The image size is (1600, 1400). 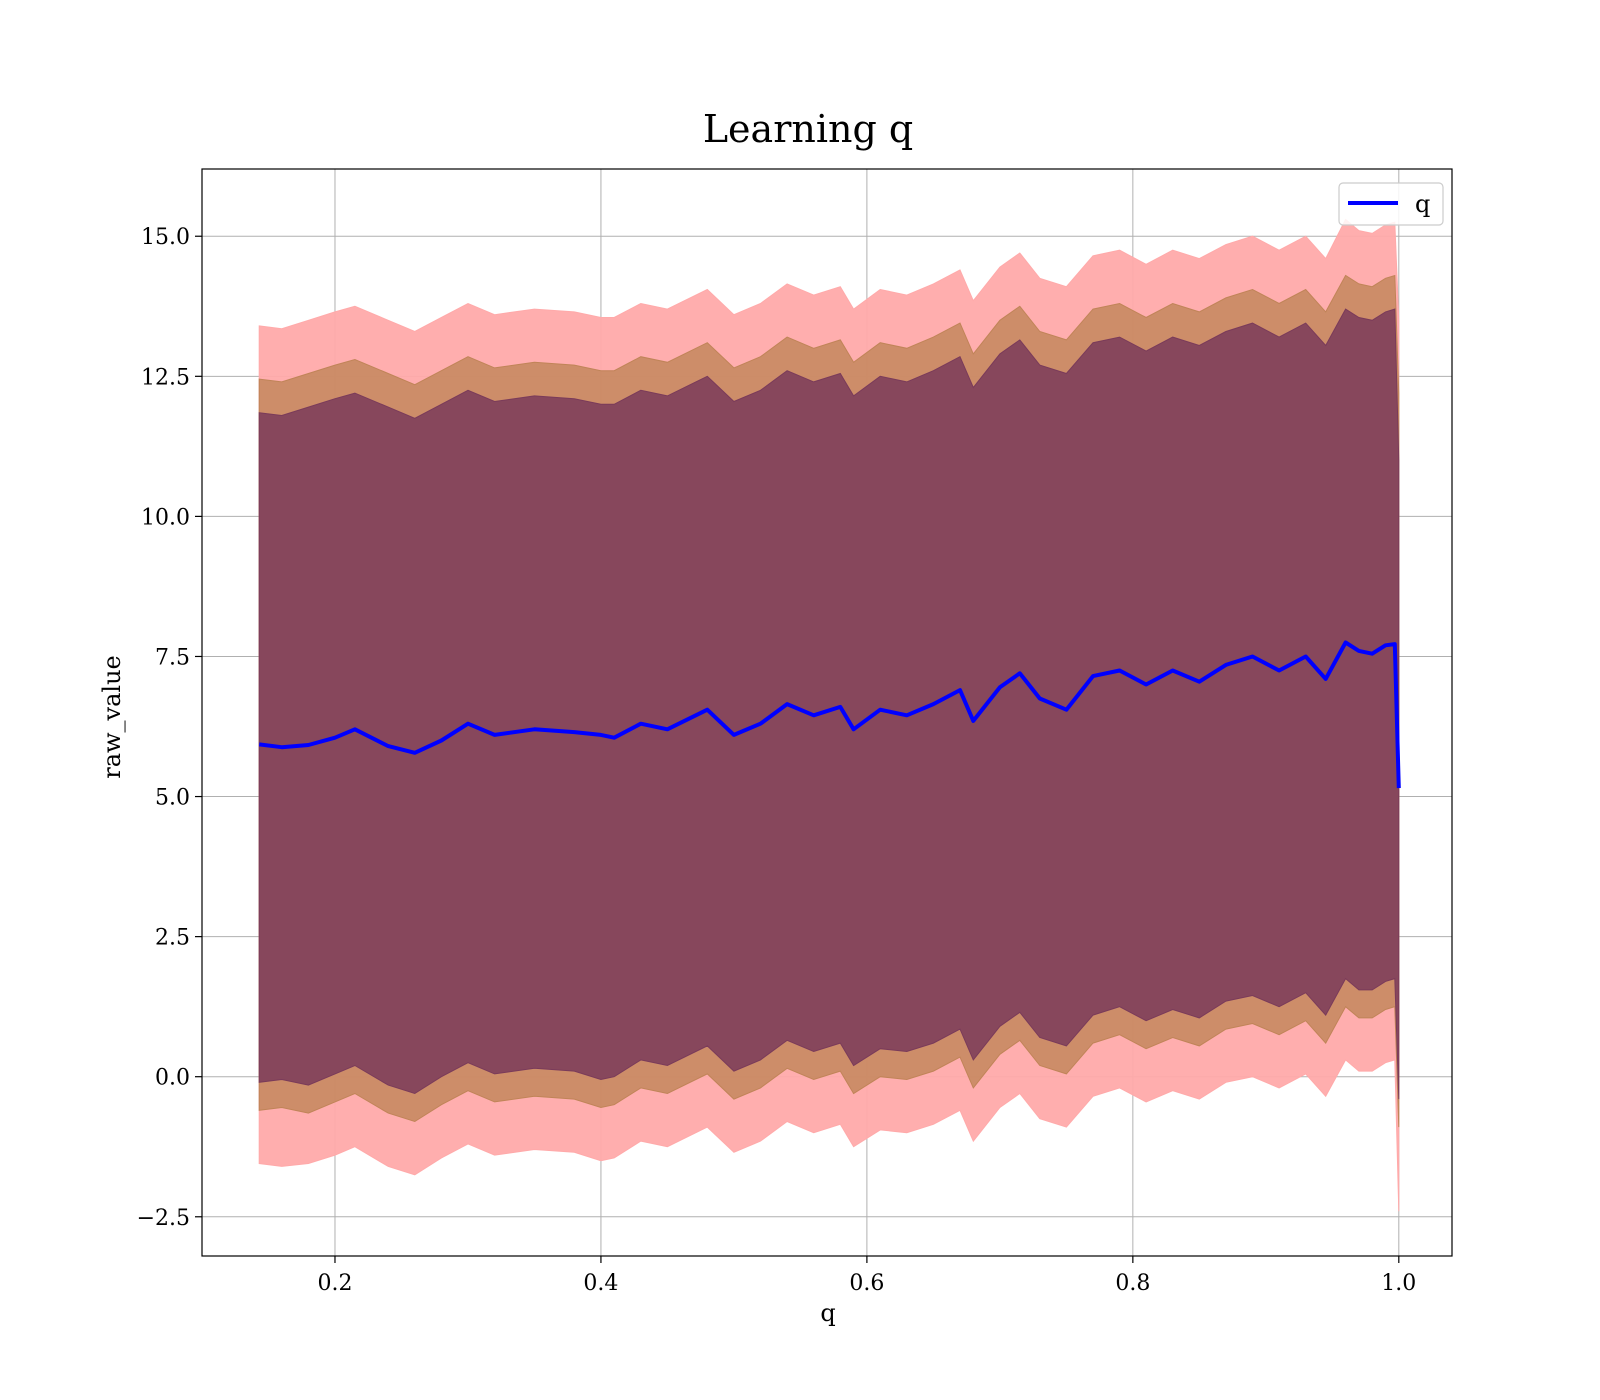 What do you see at coordinates (172, 1078) in the screenshot?
I see `y-tick-label: 0.0` at bounding box center [172, 1078].